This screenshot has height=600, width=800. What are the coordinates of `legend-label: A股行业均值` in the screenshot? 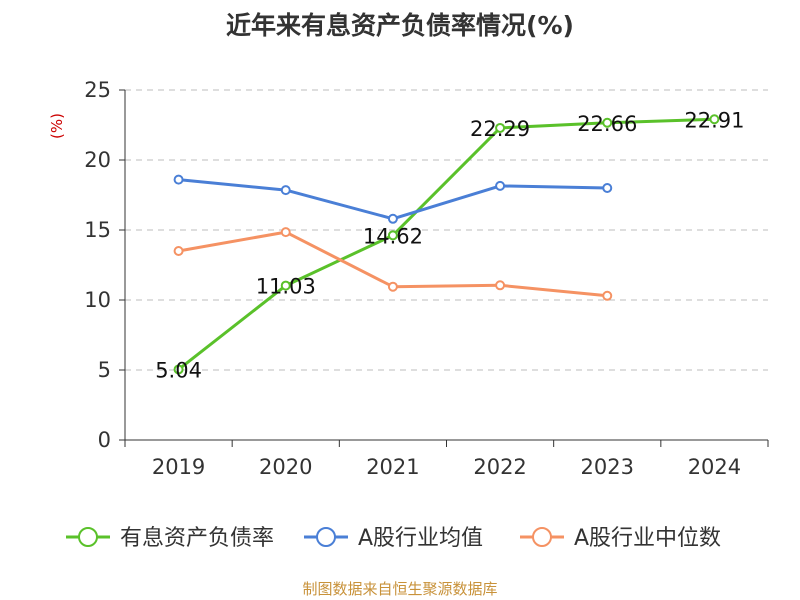 It's located at (420, 538).